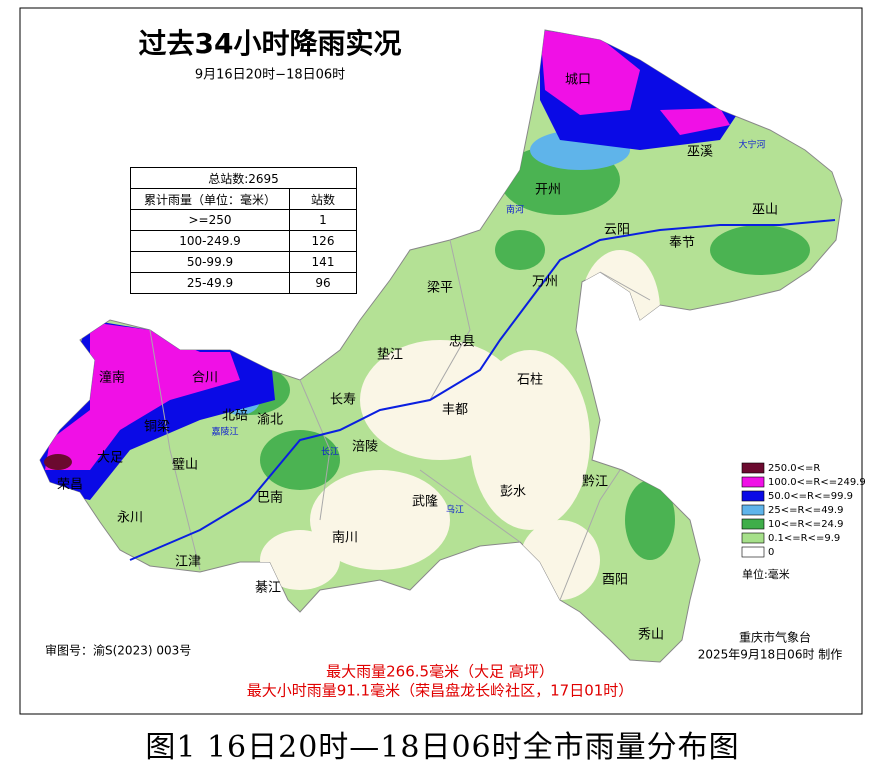  I want to click on table-cell: 25-49.9, so click(210, 283).